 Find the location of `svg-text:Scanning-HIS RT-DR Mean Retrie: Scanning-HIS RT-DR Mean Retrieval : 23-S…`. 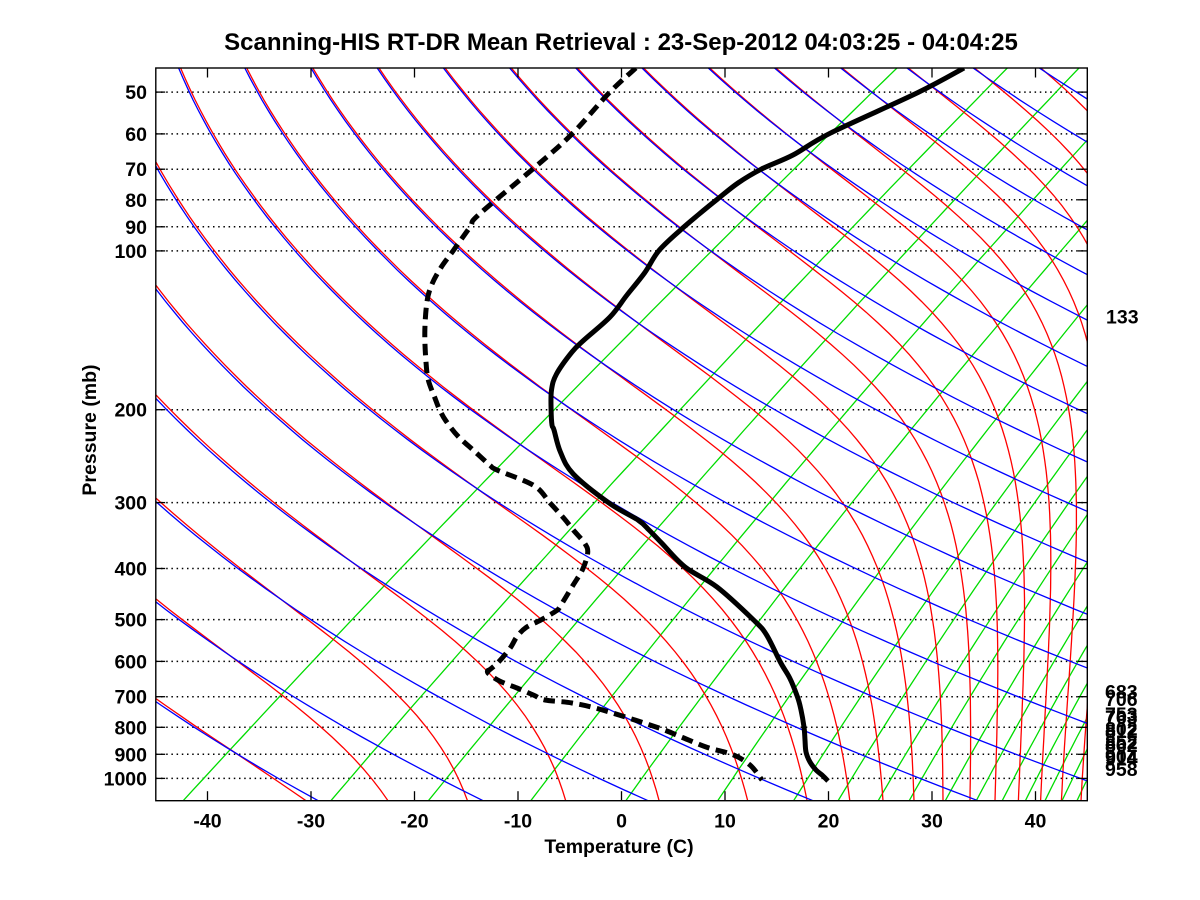

svg-text:Scanning-HIS RT-DR Mean Retrie: Scanning-HIS RT-DR Mean Retrieval : 23-S… is located at coordinates (621, 42).